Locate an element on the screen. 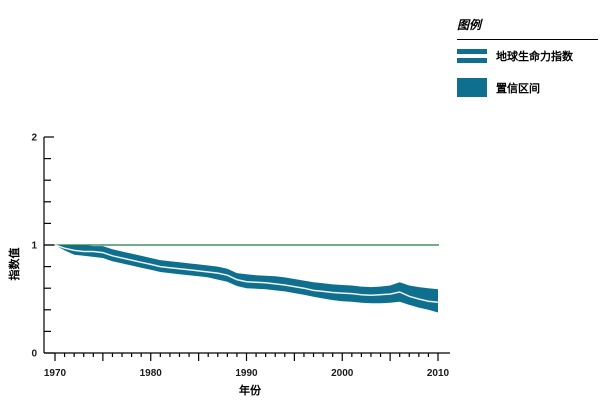 Image resolution: width=603 pixels, height=412 pixels. band-bar-top is located at coordinates (472, 51).